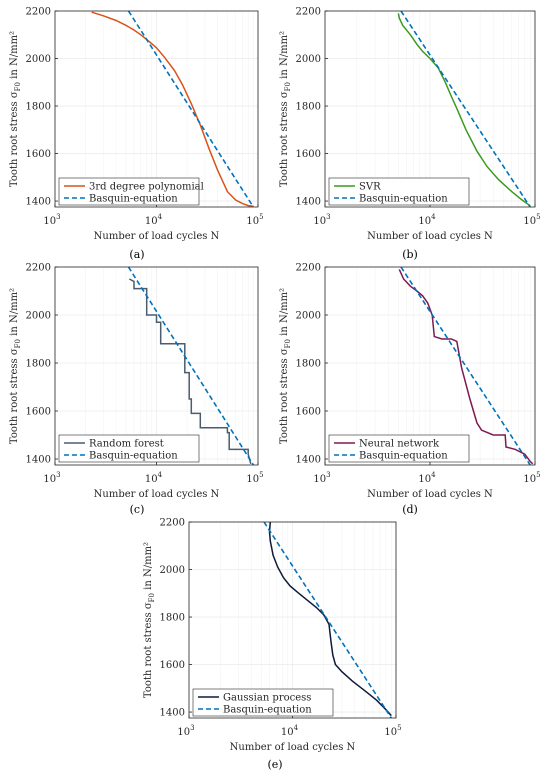 This screenshot has width=550, height=776. What do you see at coordinates (146, 187) in the screenshot?
I see `legend-entry: 3rd degree polynomial` at bounding box center [146, 187].